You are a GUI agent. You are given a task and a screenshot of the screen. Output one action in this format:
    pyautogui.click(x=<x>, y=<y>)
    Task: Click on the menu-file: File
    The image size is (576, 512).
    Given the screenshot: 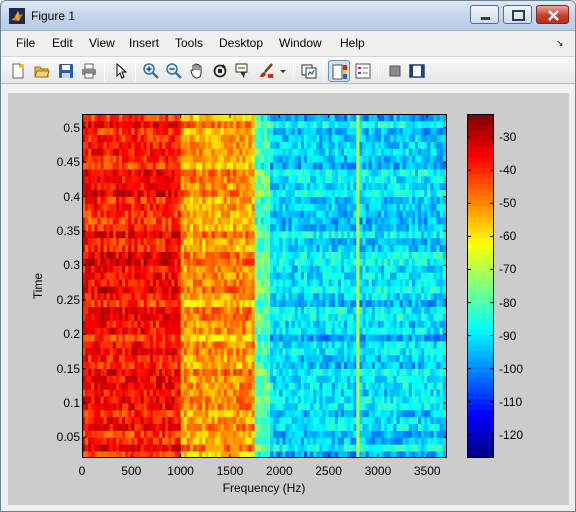 What is the action you would take?
    pyautogui.click(x=26, y=43)
    